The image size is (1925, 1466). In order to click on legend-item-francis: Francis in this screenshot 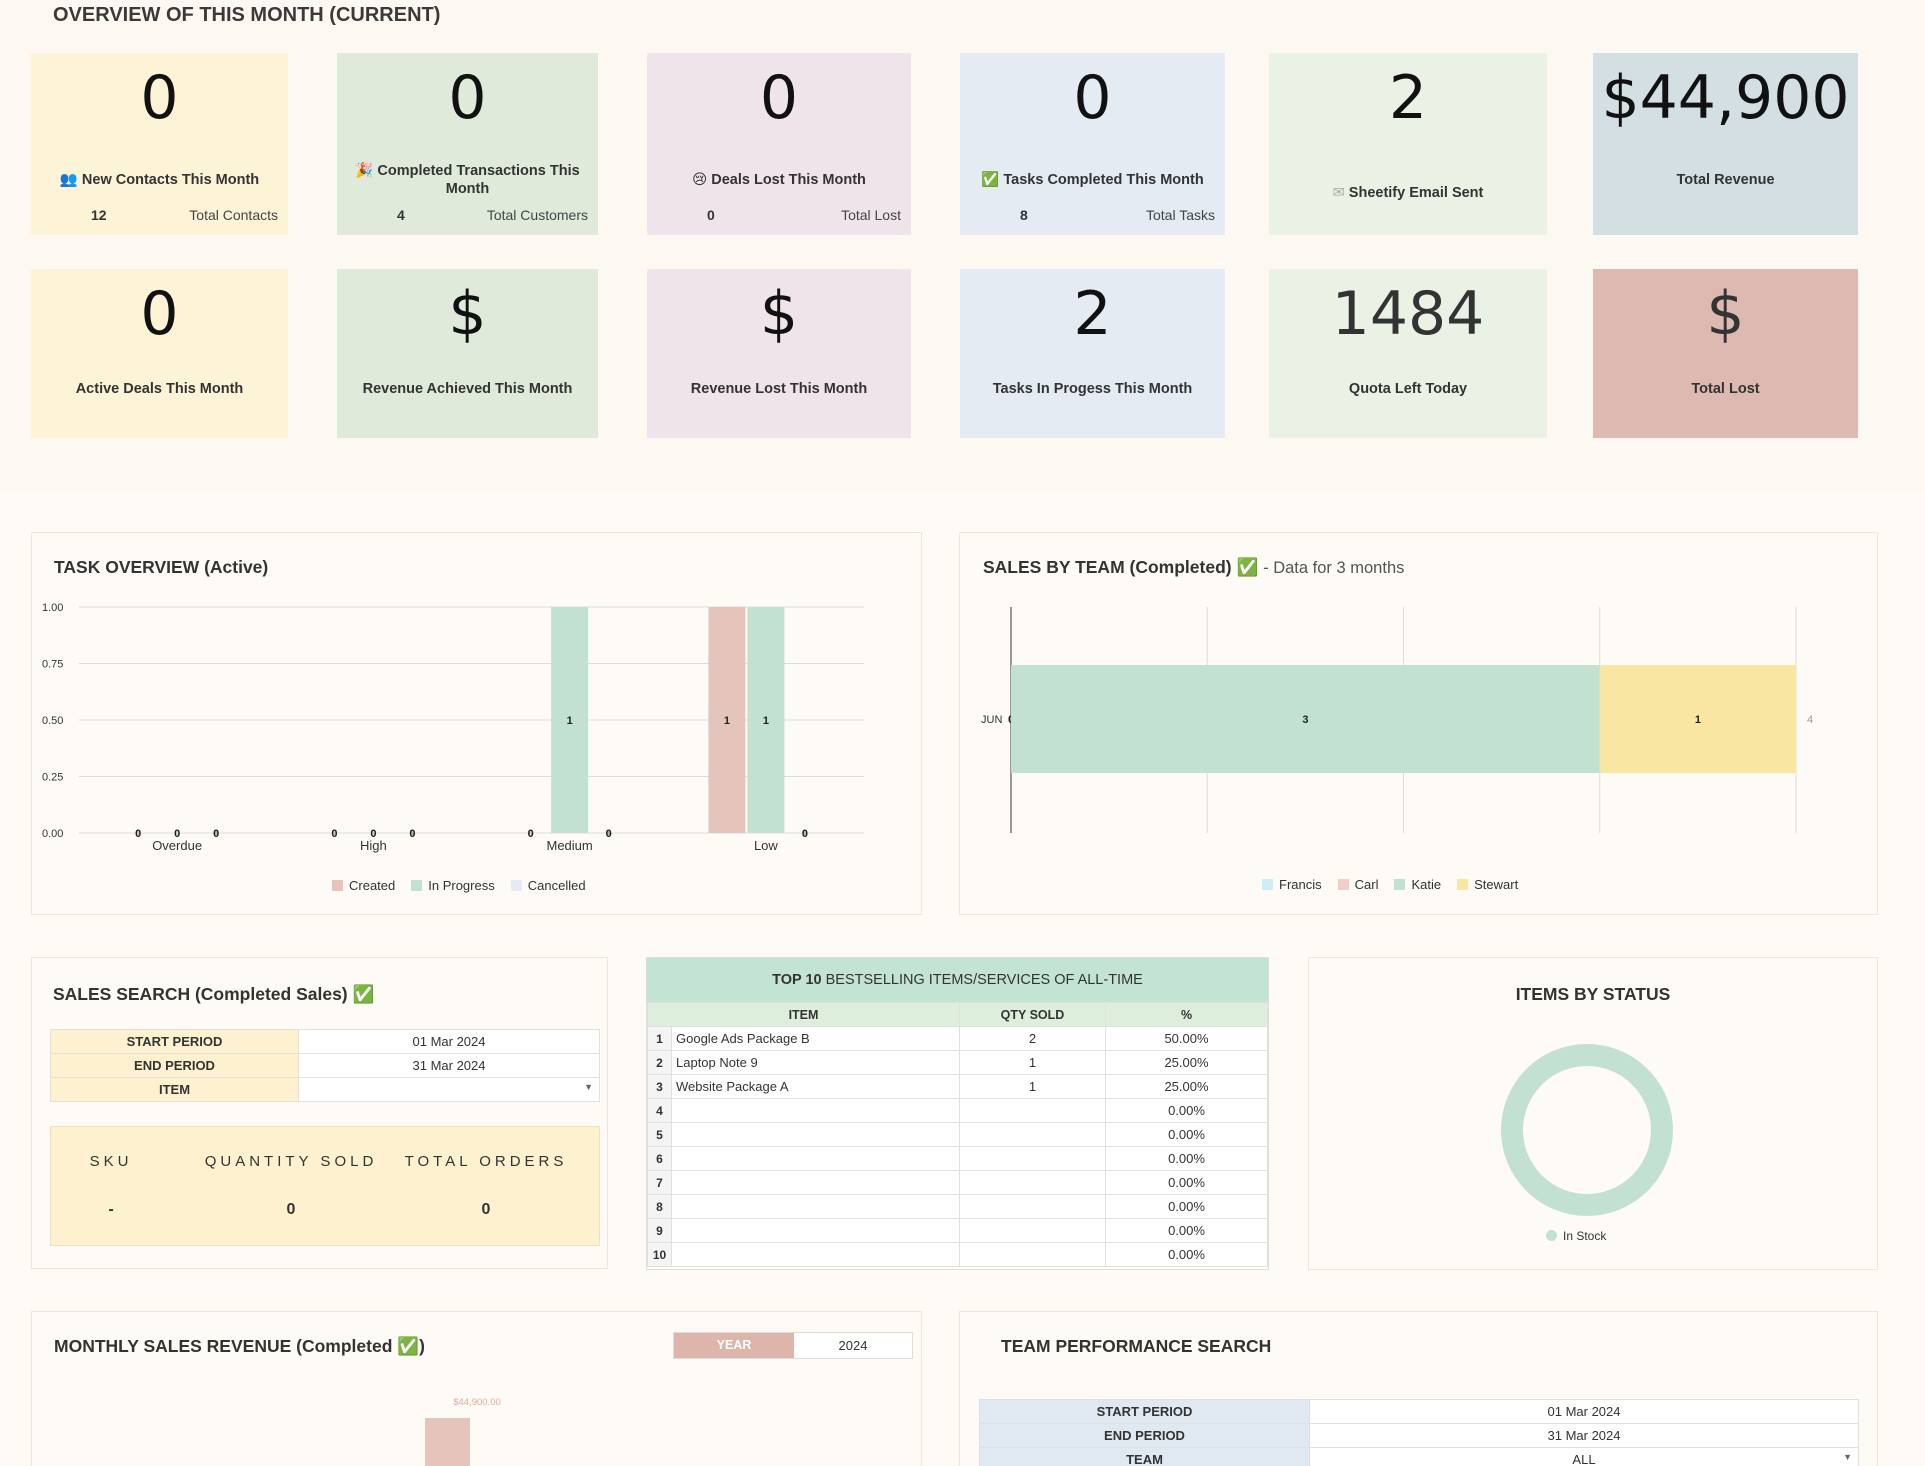, I will do `click(1292, 884)`.